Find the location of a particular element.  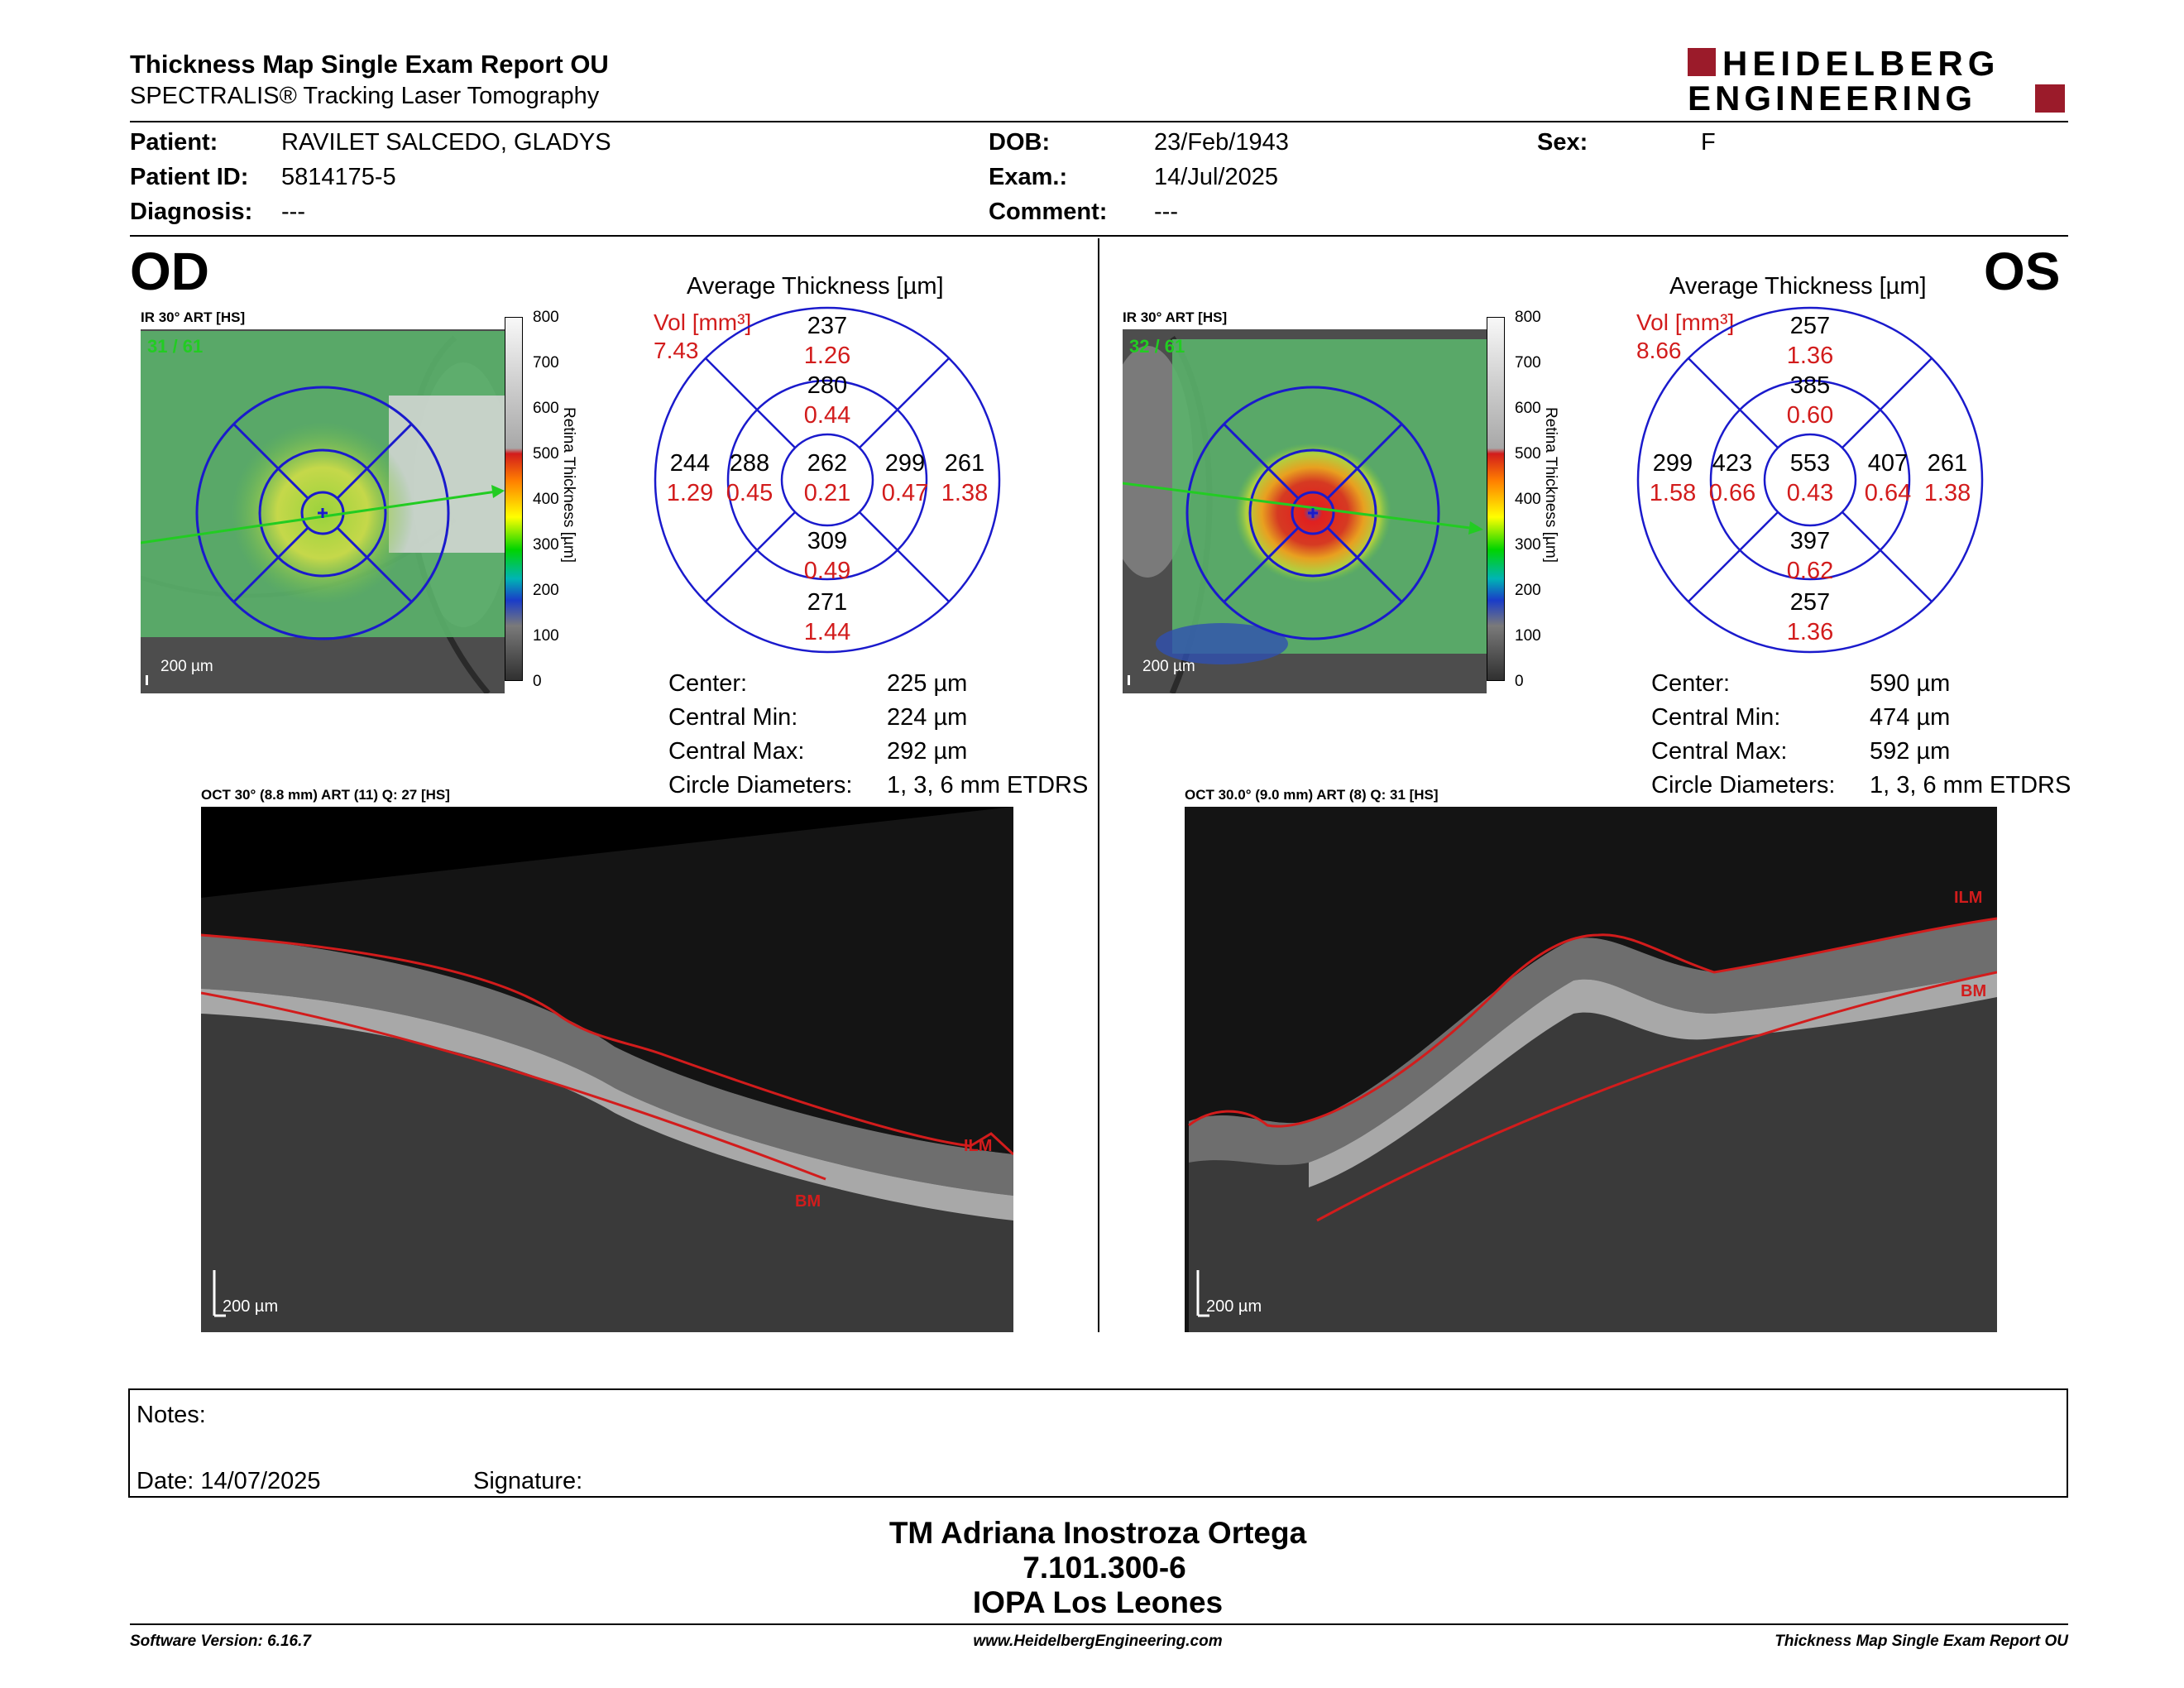

od-colorbar-ticks: 800 700 600 500 400 300 200 100 0 is located at coordinates (547, 499).